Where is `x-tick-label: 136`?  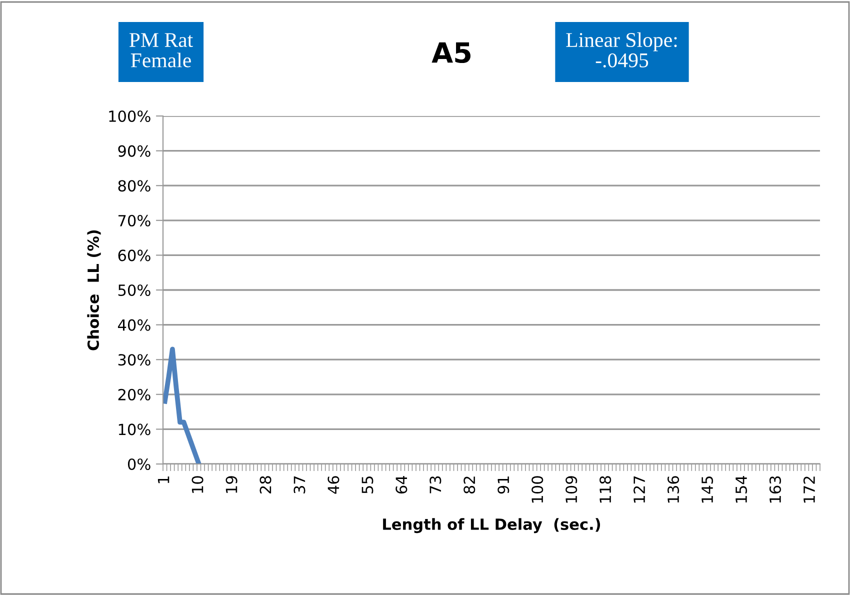 x-tick-label: 136 is located at coordinates (674, 489).